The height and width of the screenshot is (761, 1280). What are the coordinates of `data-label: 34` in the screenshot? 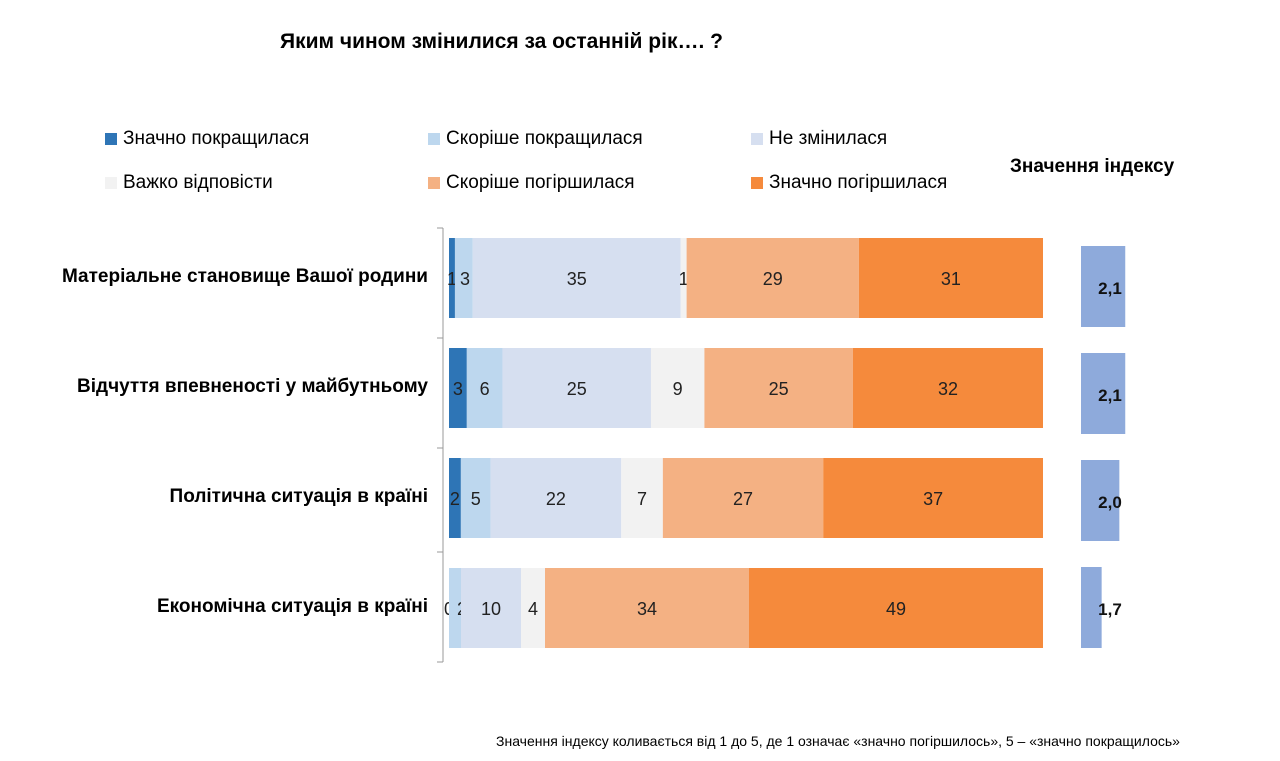 It's located at (647, 609).